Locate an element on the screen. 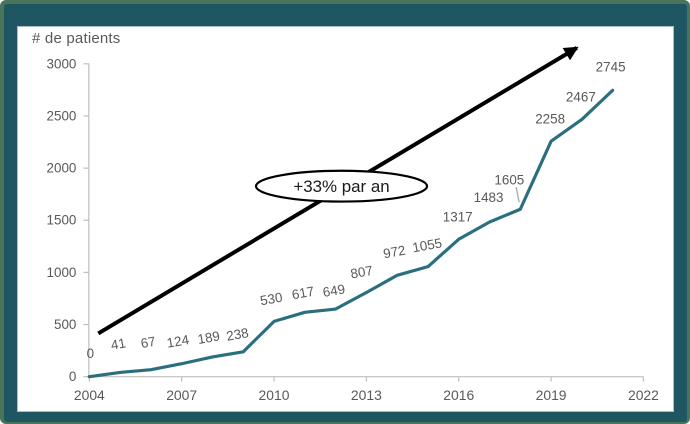 Image resolution: width=690 pixels, height=424 pixels. data-label-1605: 1605 is located at coordinates (509, 179).